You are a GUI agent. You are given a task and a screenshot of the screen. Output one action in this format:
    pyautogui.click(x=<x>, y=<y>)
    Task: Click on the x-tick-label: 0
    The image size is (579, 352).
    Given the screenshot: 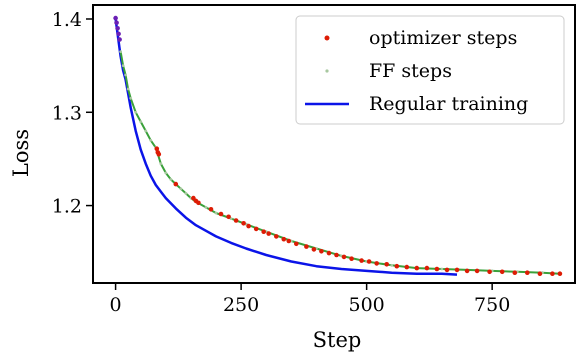 What is the action you would take?
    pyautogui.click(x=116, y=305)
    